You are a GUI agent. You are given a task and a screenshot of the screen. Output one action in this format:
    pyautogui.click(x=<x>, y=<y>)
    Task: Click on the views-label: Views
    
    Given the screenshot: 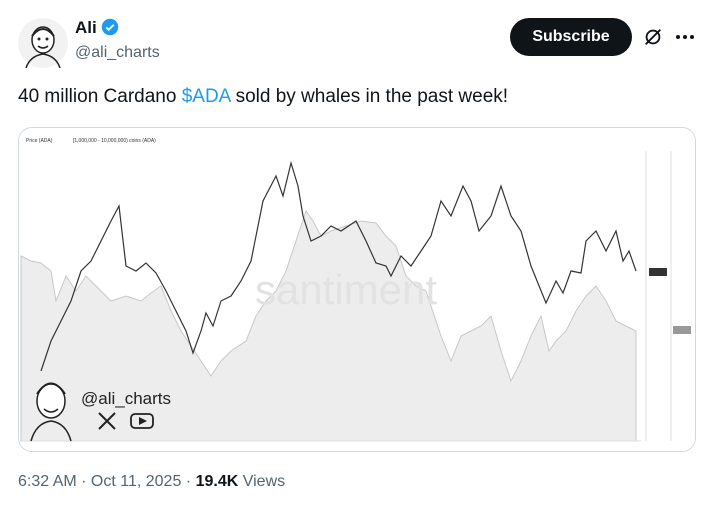 What is the action you would take?
    pyautogui.click(x=262, y=481)
    